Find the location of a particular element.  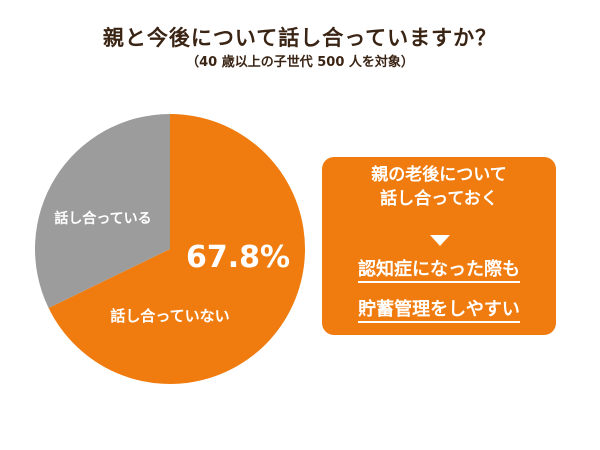

callout-emphasis-2: 貯蓄管理をしやすい is located at coordinates (439, 310).